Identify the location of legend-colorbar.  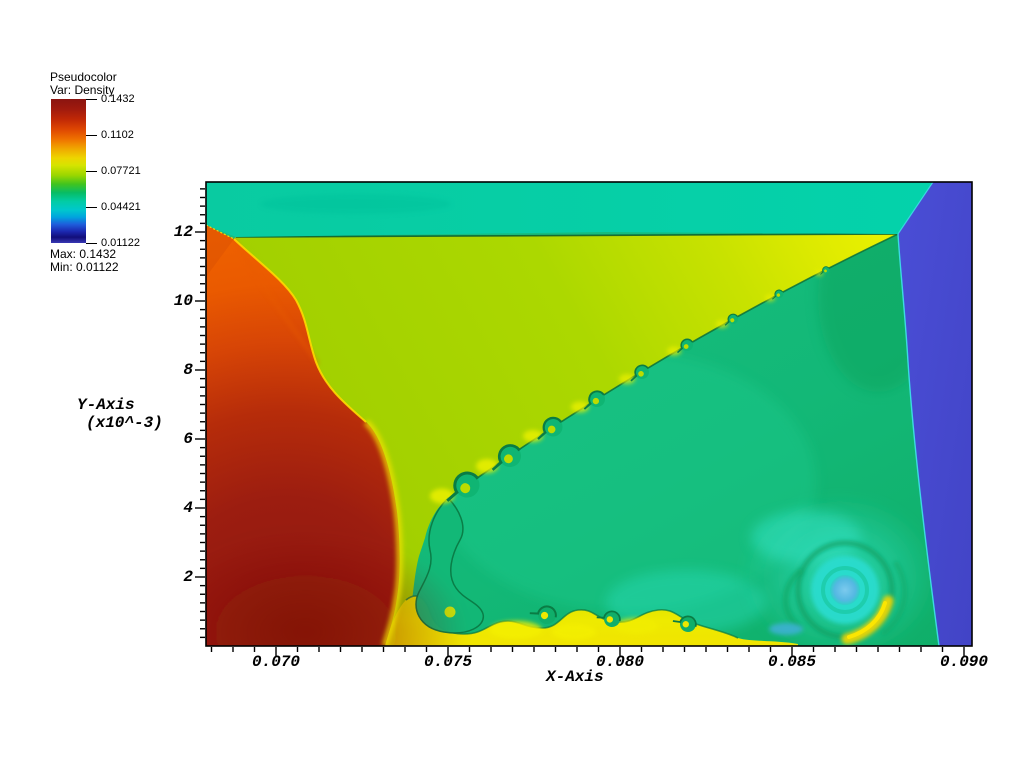
(68, 171).